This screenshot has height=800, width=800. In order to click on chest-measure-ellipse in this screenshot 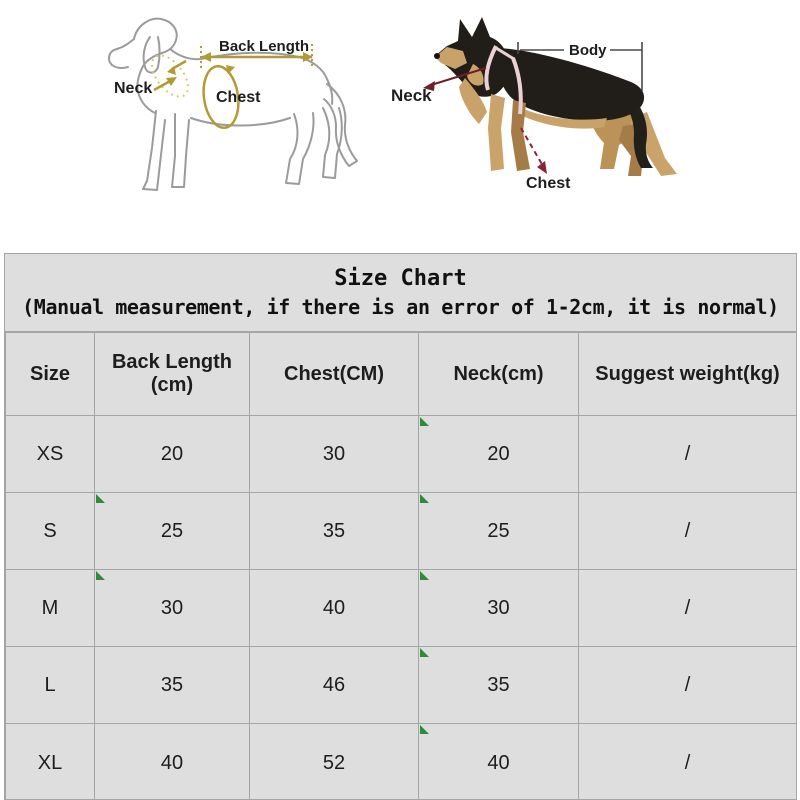, I will do `click(221, 97)`.